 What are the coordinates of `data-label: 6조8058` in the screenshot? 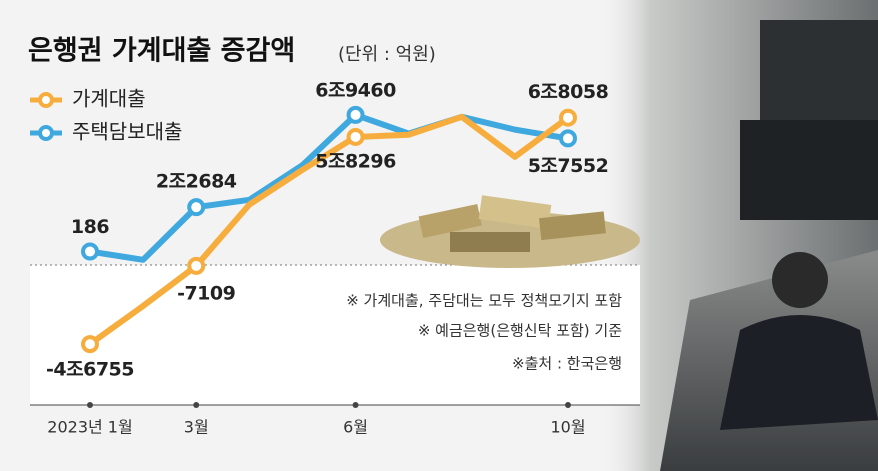 It's located at (568, 92).